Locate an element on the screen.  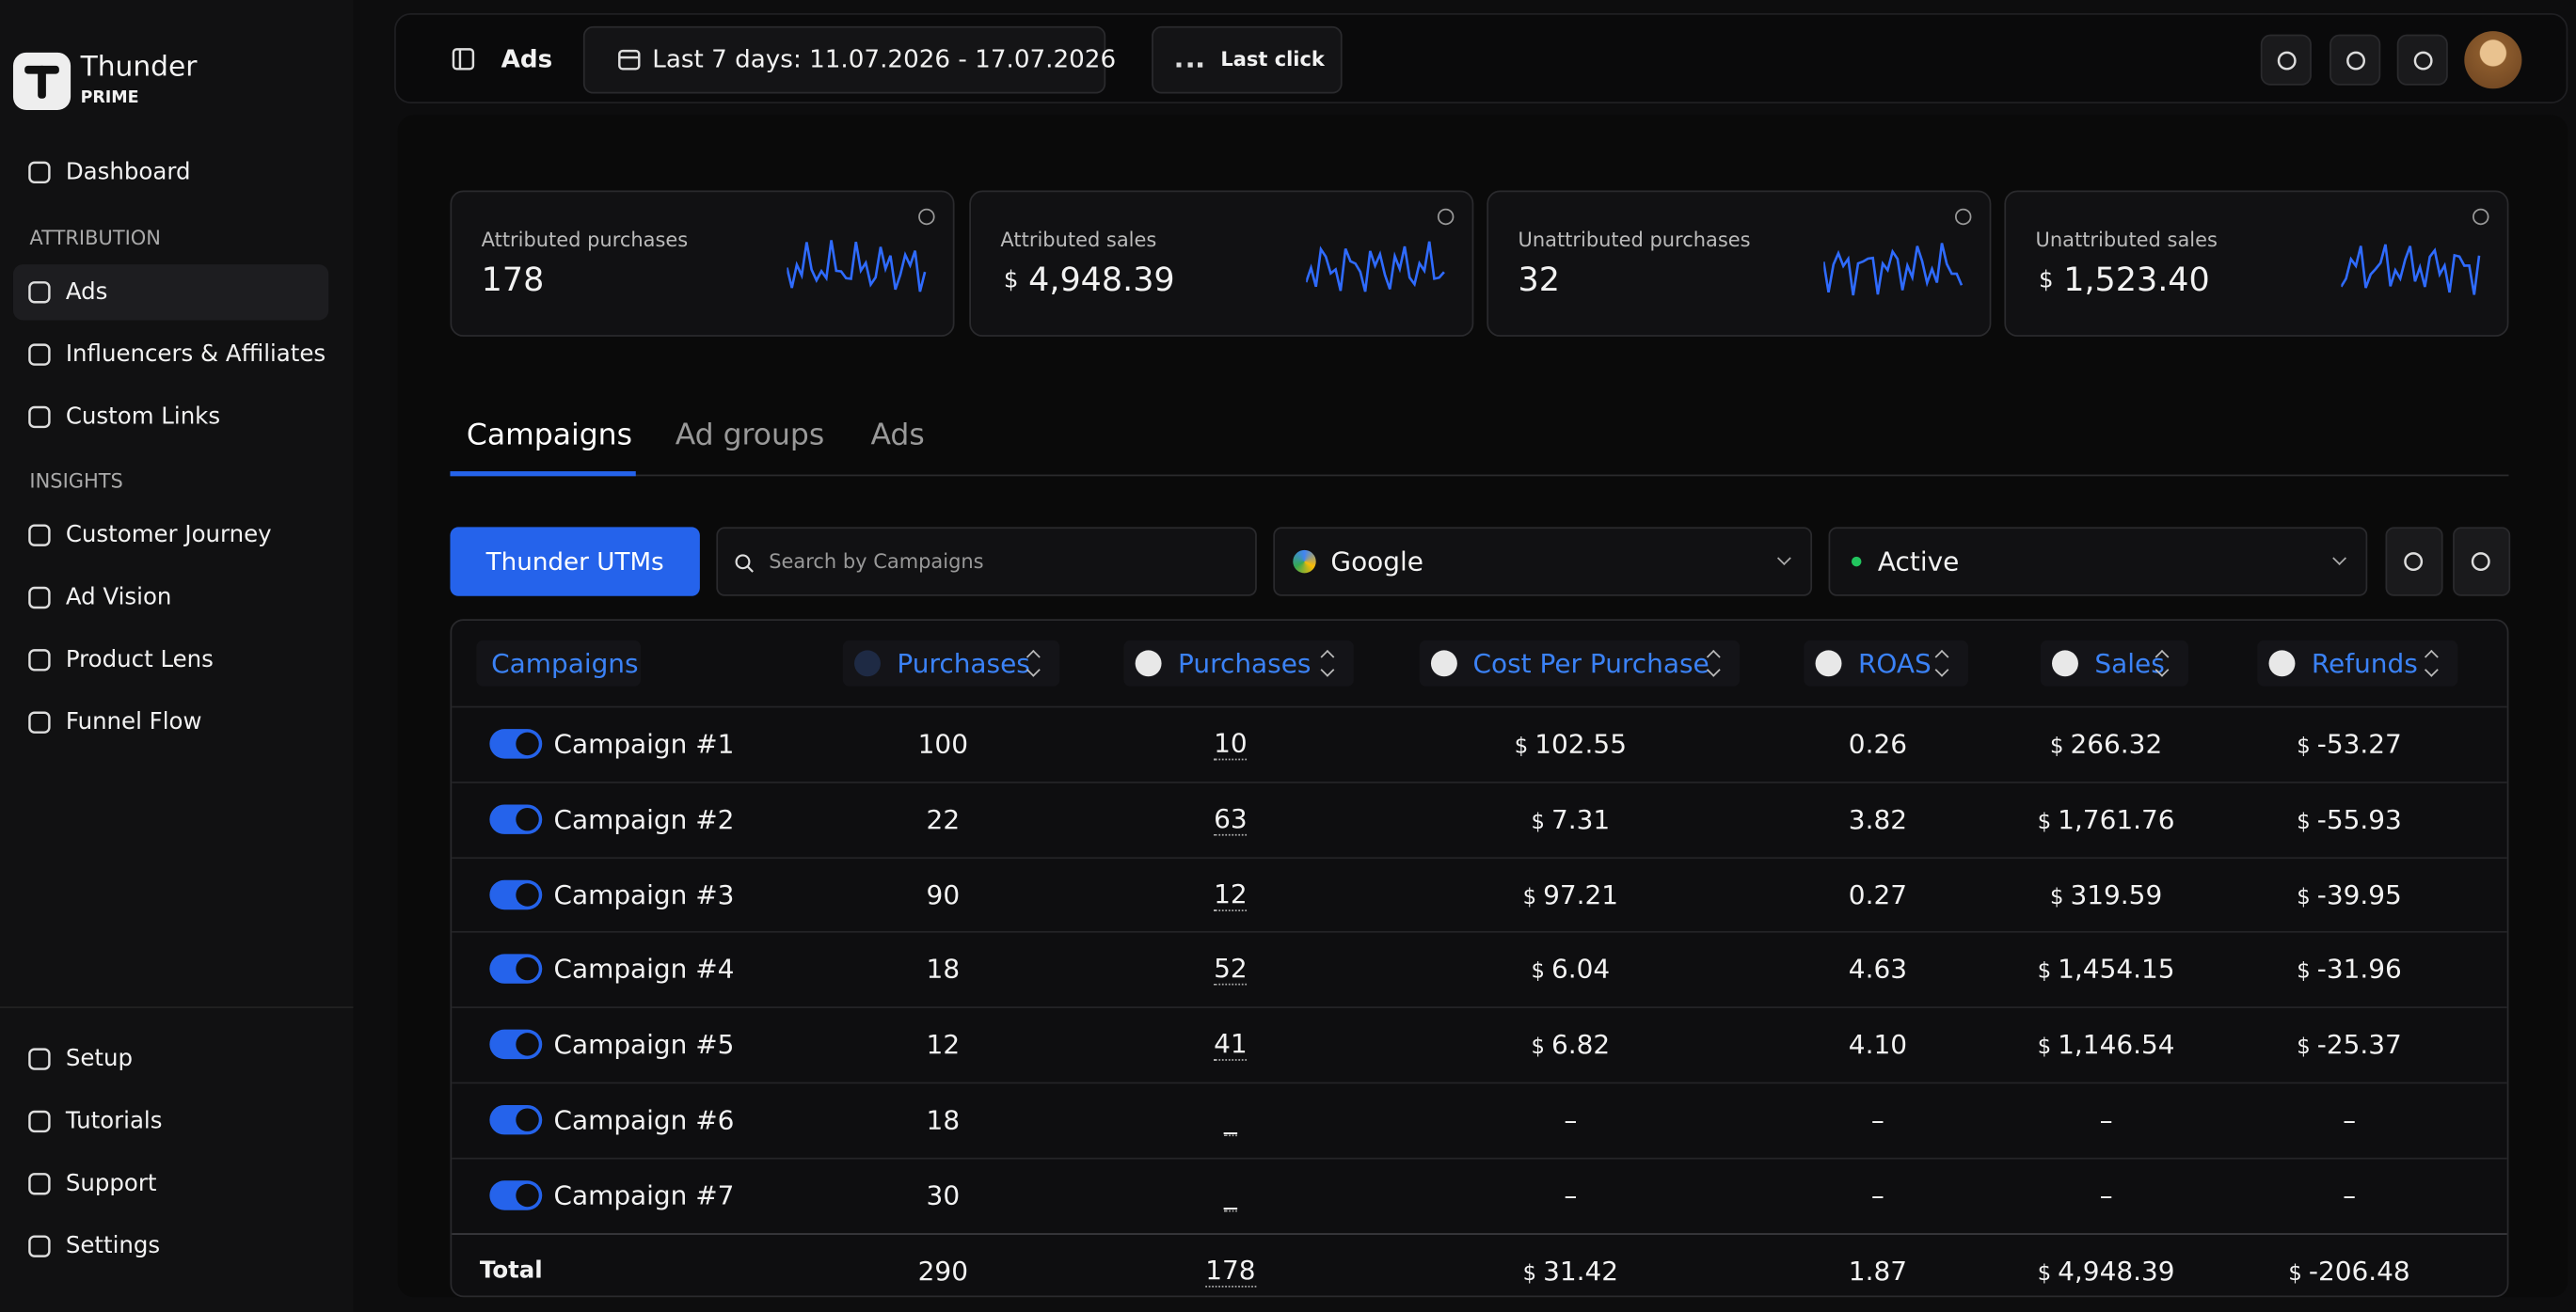
nav-item: Ads is located at coordinates (87, 292).